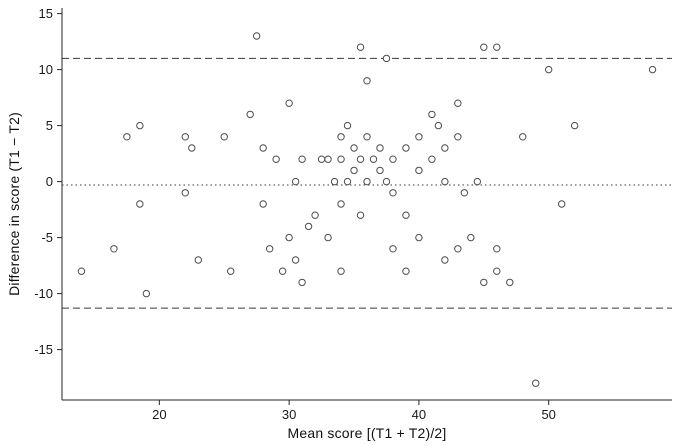  What do you see at coordinates (548, 414) in the screenshot?
I see `x-tick-label: 50` at bounding box center [548, 414].